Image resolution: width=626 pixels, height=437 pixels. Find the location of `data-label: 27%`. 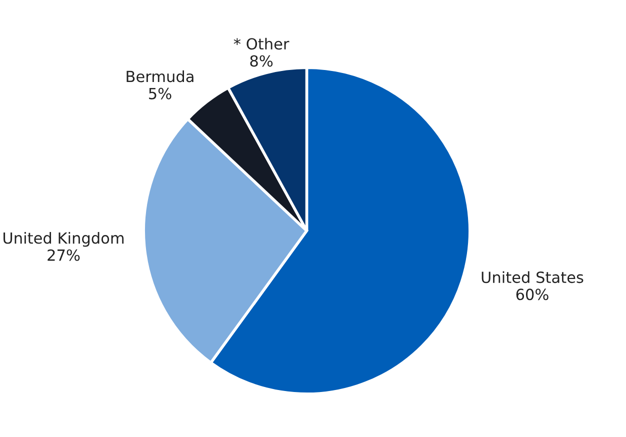

data-label: 27% is located at coordinates (64, 255).